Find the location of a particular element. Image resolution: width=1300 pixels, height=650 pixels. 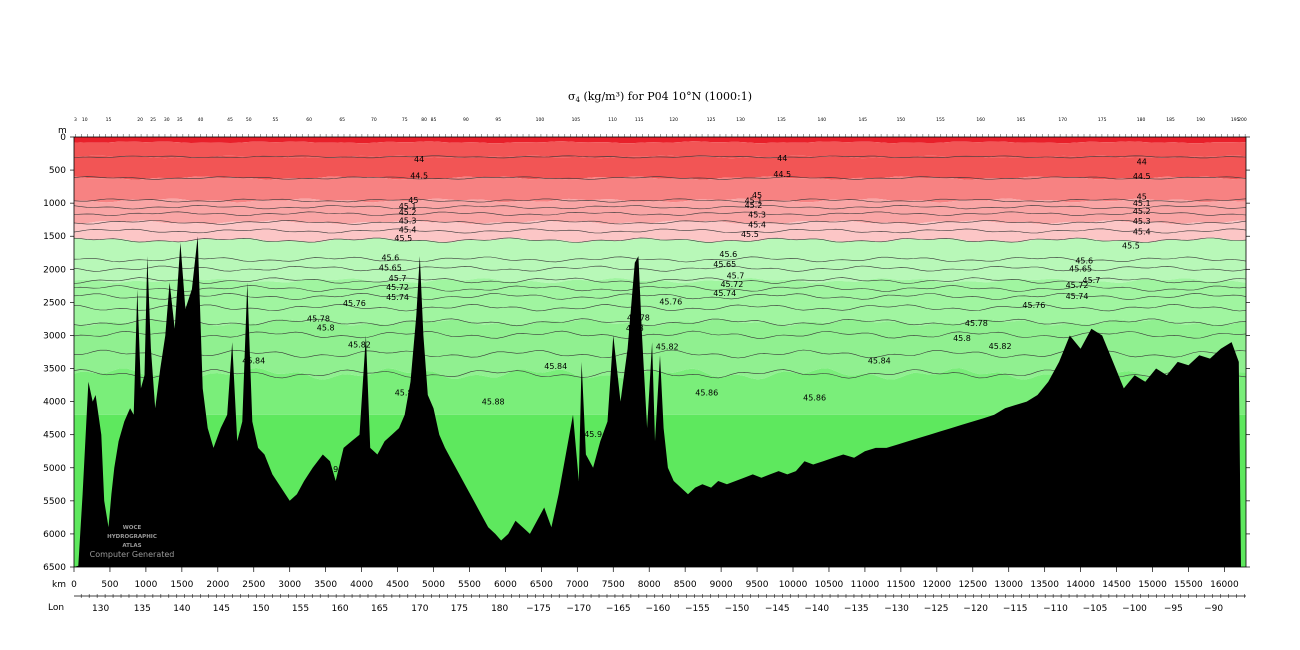

contour-label: 44 is located at coordinates (419, 159).